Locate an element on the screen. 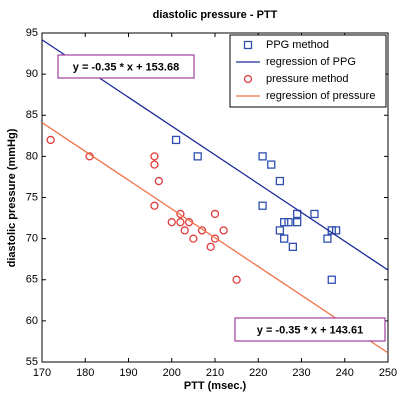 This screenshot has height=396, width=402. x-tick-label: 240 is located at coordinates (345, 373).